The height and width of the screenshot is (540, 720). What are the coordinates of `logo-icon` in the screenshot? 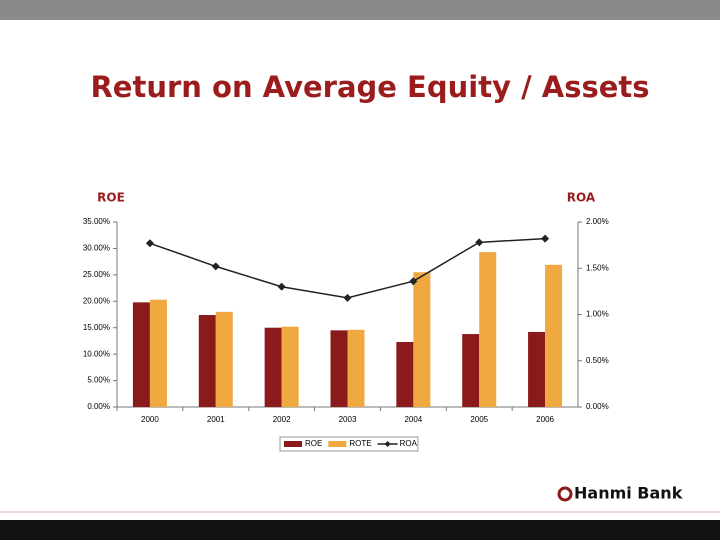 It's located at (565, 494).